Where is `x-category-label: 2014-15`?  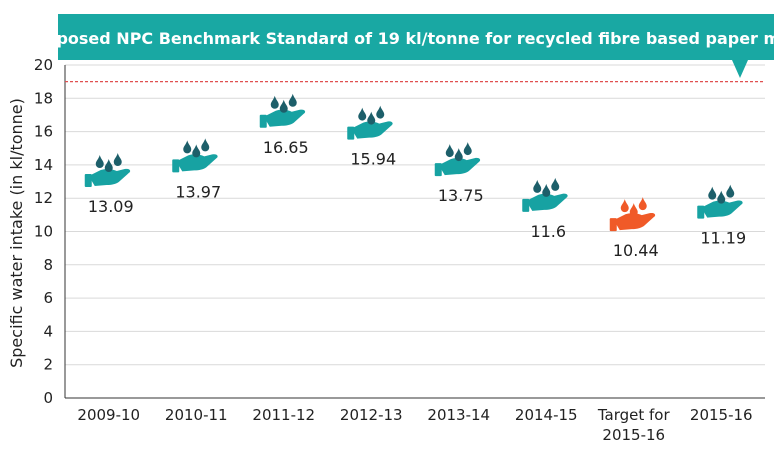 x-category-label: 2014-15 is located at coordinates (546, 415).